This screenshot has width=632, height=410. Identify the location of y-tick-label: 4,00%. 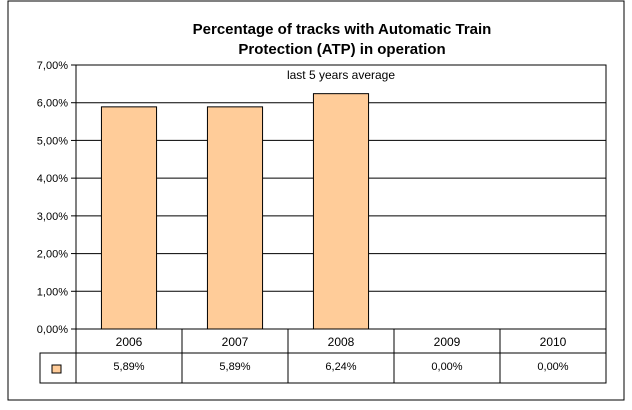
(52, 179).